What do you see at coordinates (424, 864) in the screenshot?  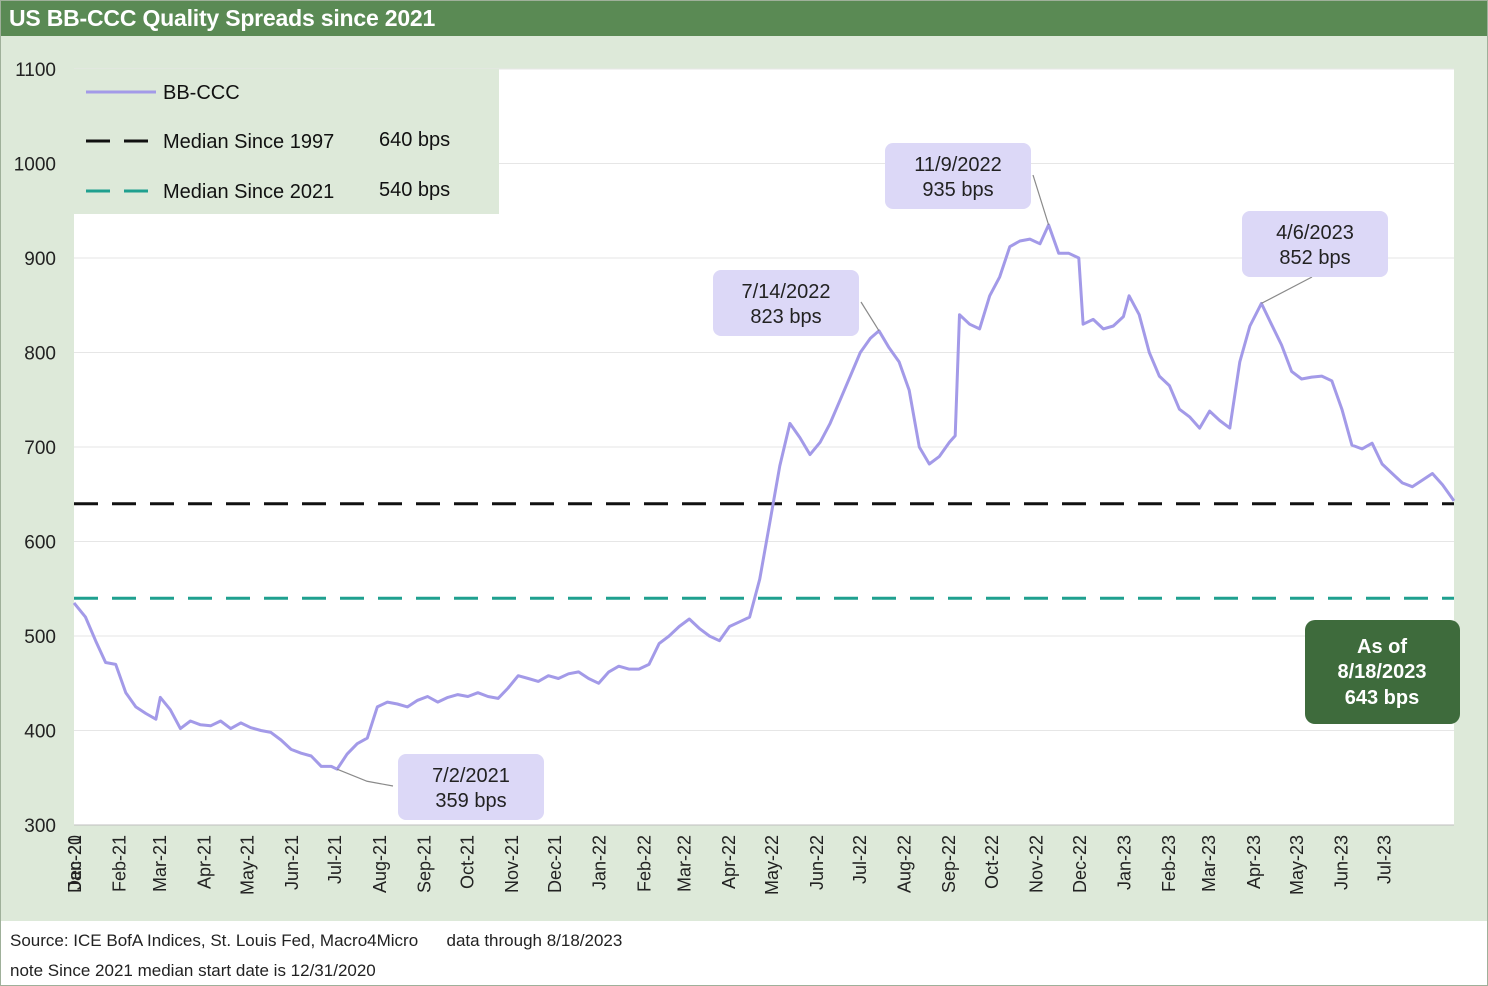 I see `x-tick-label: Sep-21` at bounding box center [424, 864].